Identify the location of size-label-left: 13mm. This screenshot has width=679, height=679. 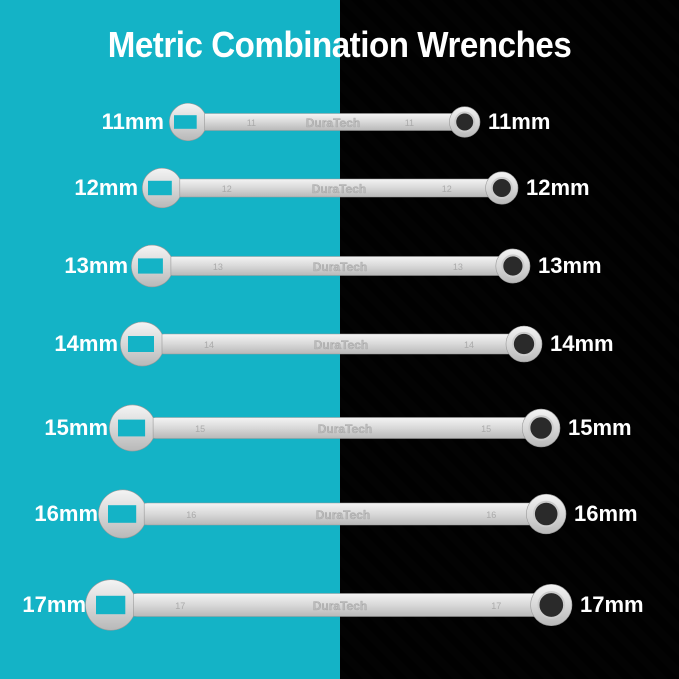
(96, 265).